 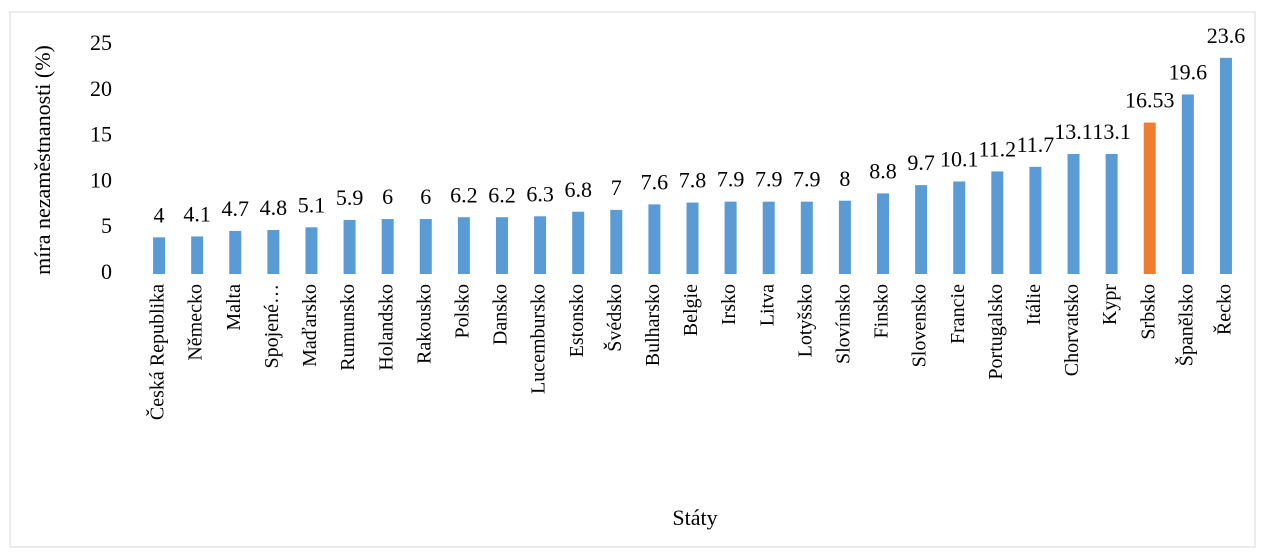 What do you see at coordinates (1188, 72) in the screenshot?
I see `value-label: 19.6` at bounding box center [1188, 72].